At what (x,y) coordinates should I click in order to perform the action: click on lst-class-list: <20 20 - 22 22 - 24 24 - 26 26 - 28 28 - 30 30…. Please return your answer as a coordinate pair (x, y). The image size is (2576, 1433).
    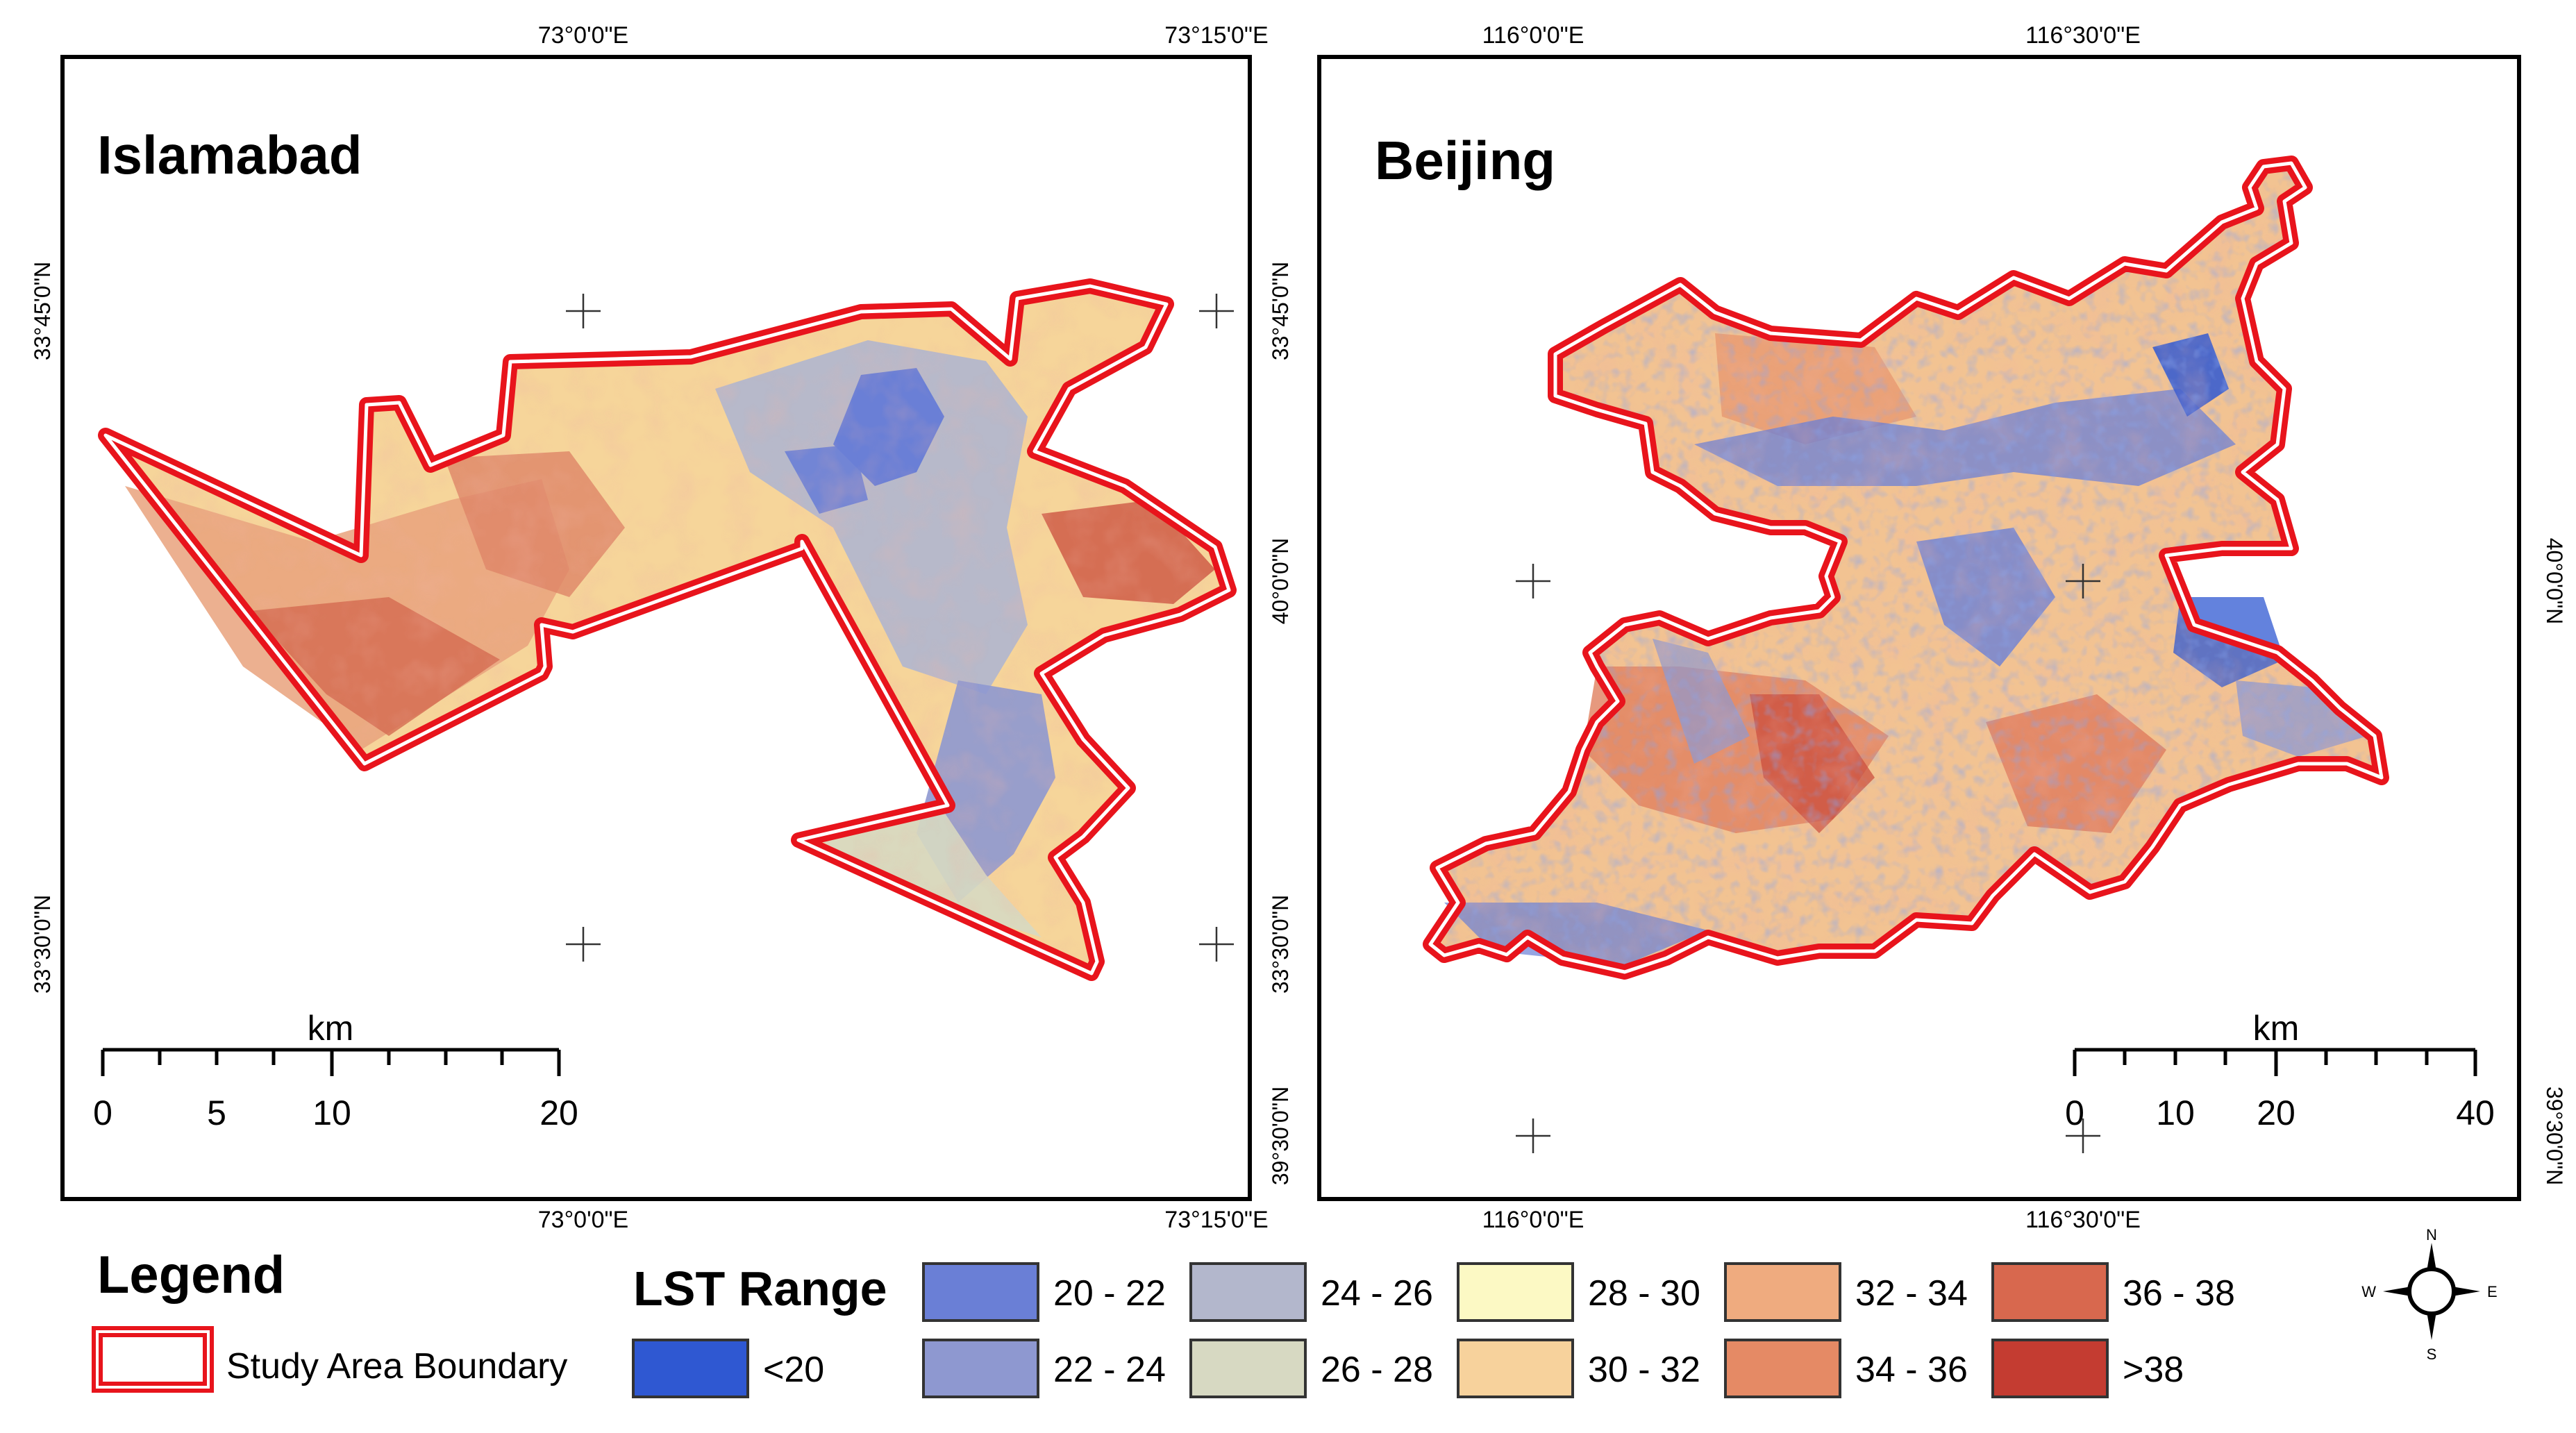
    Looking at the image, I should click on (1433, 1330).